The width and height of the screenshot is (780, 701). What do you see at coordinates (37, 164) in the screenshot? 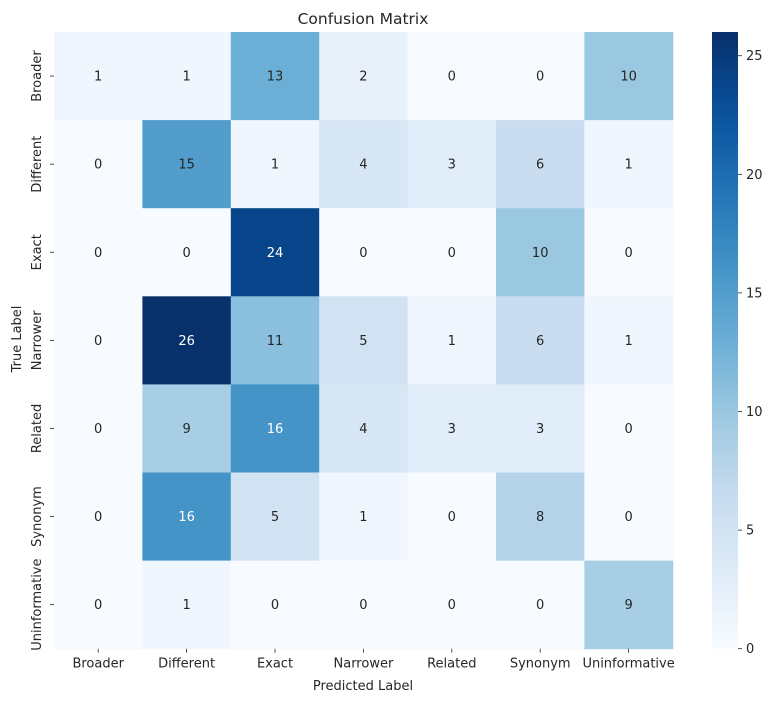
I see `y-tick-label: Different` at bounding box center [37, 164].